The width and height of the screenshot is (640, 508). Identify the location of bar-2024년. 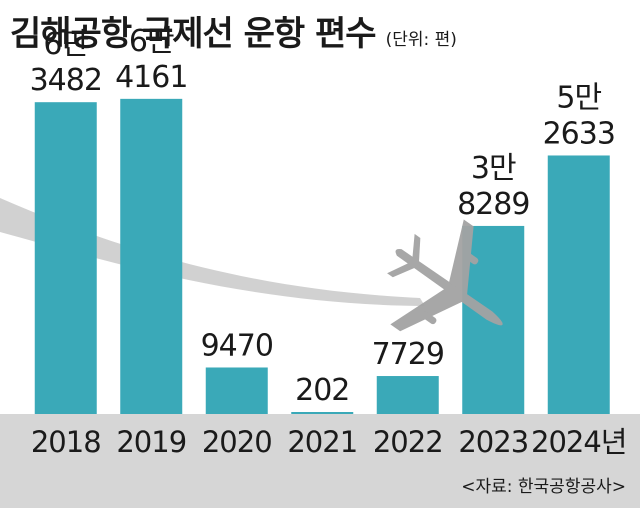
(578, 284).